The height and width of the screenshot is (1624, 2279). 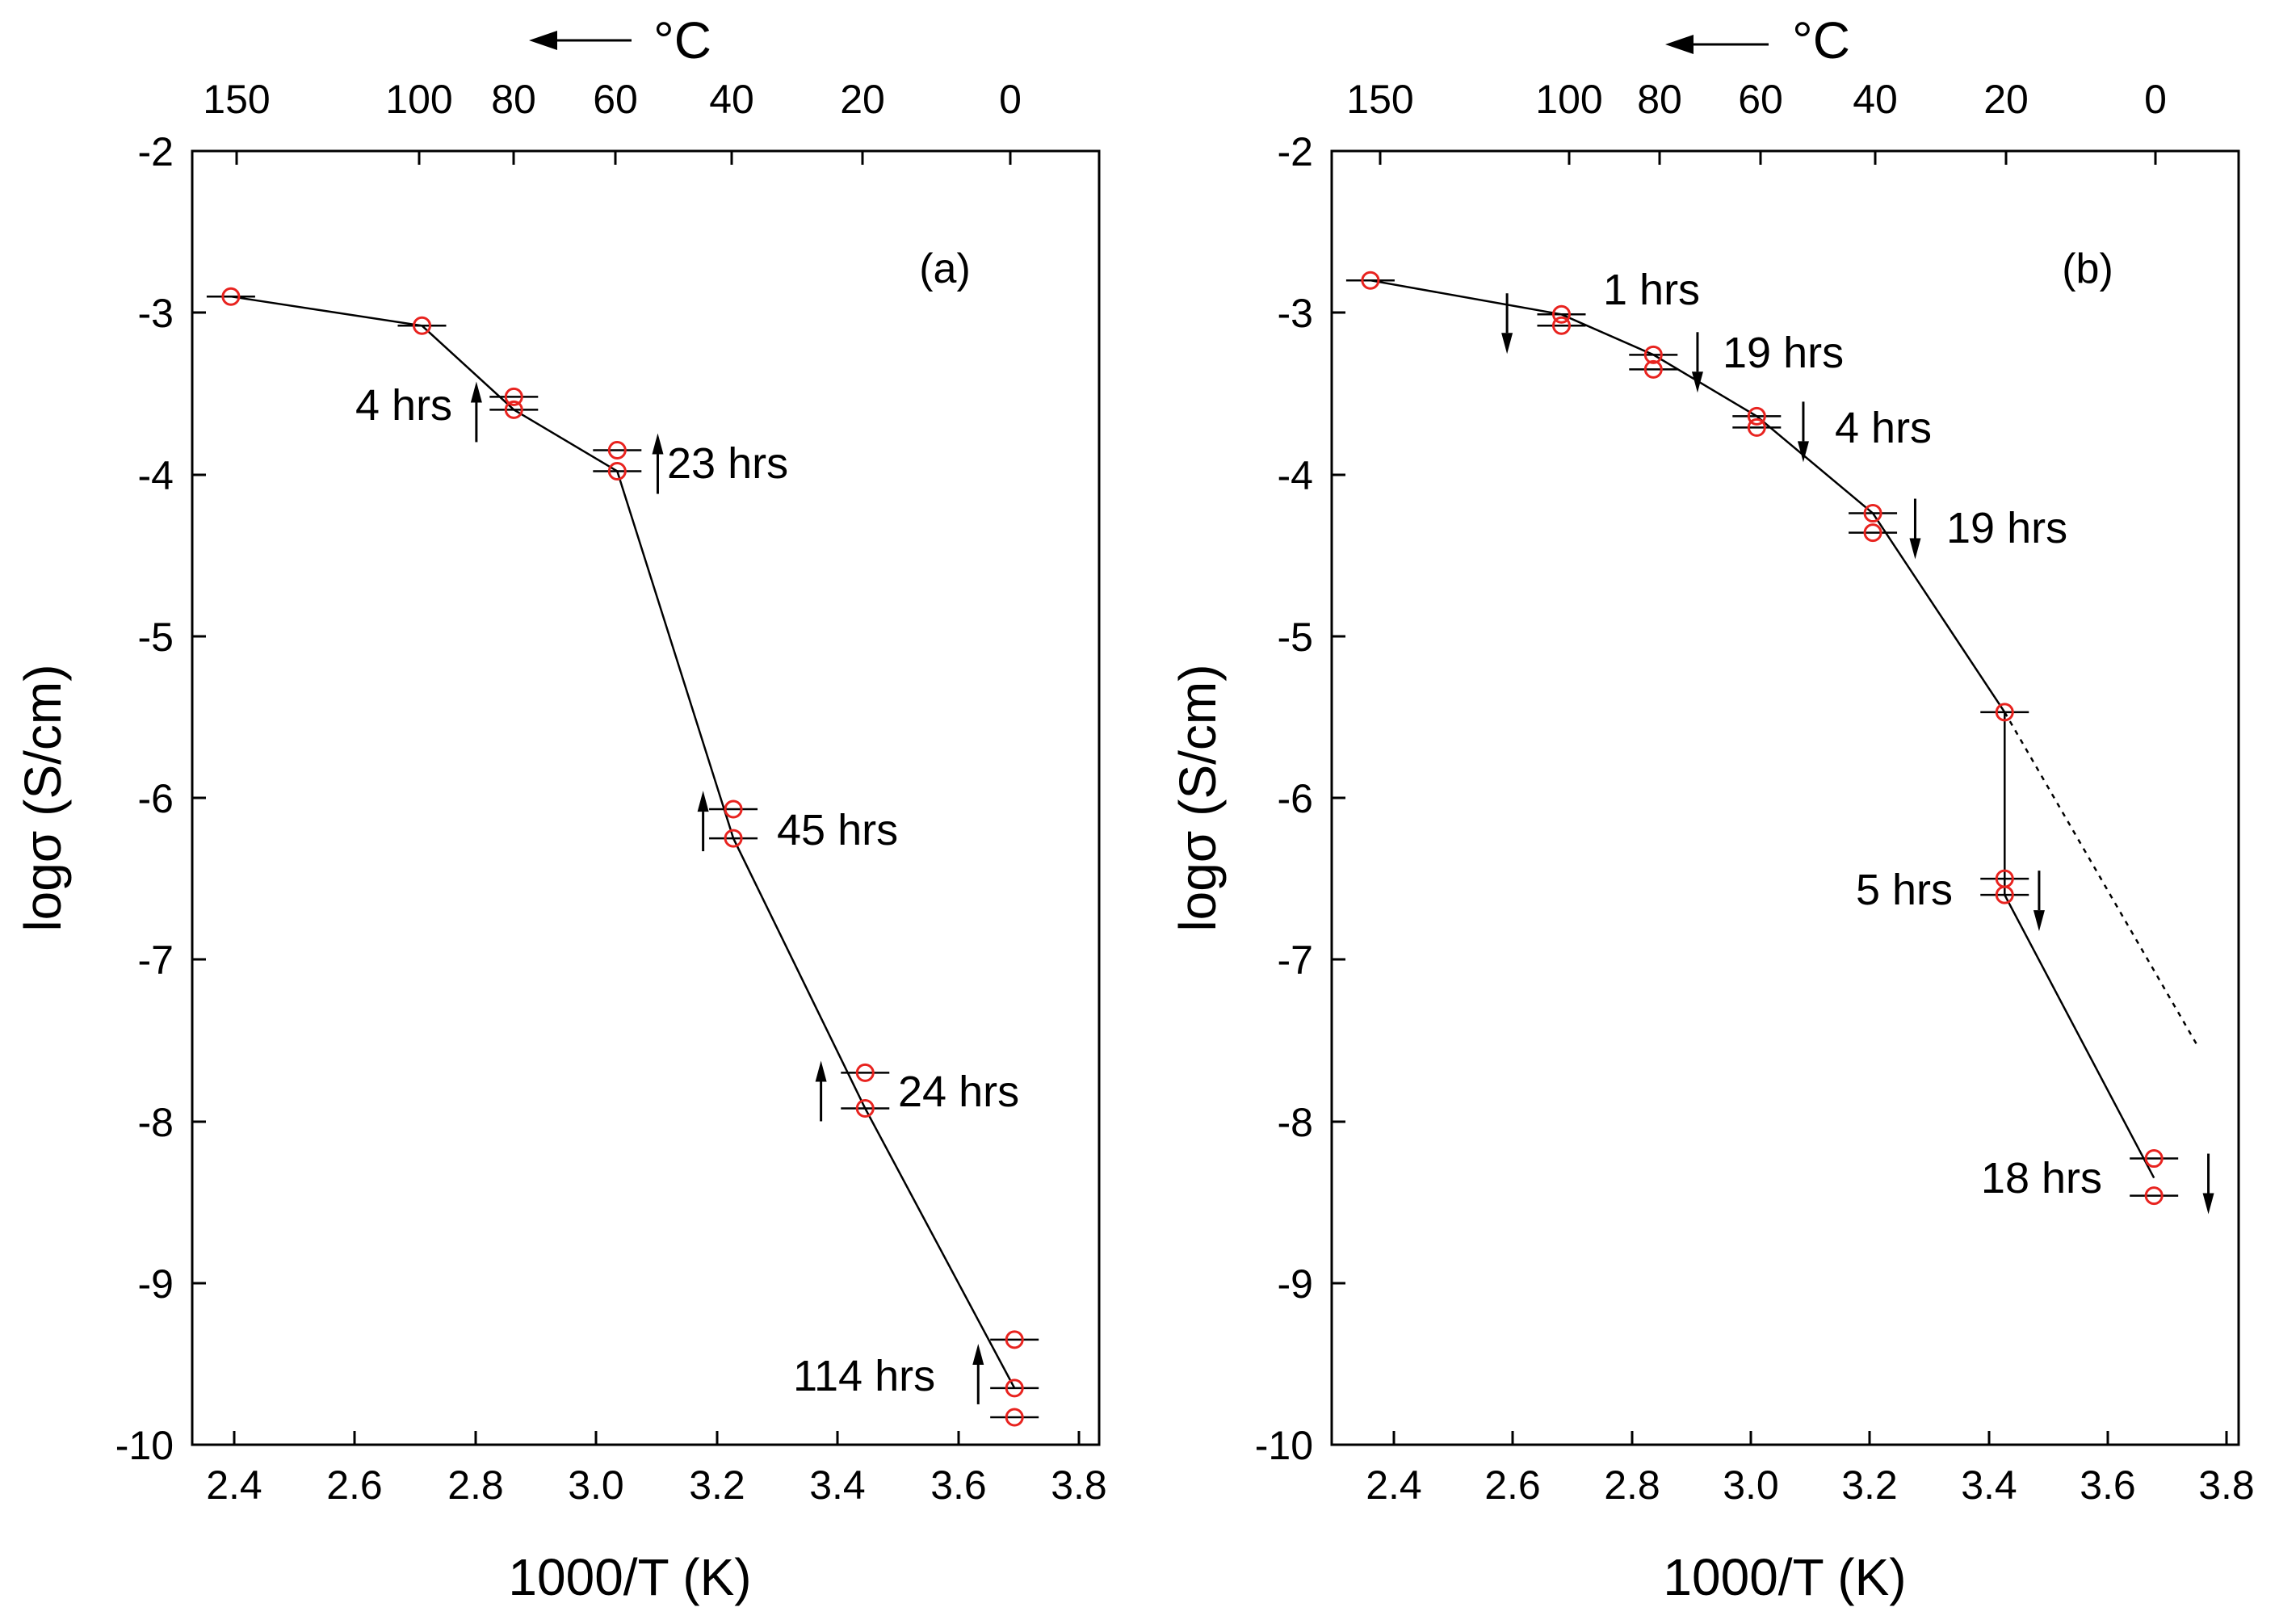 What do you see at coordinates (1904, 890) in the screenshot?
I see `annotation-label: 5 hrs` at bounding box center [1904, 890].